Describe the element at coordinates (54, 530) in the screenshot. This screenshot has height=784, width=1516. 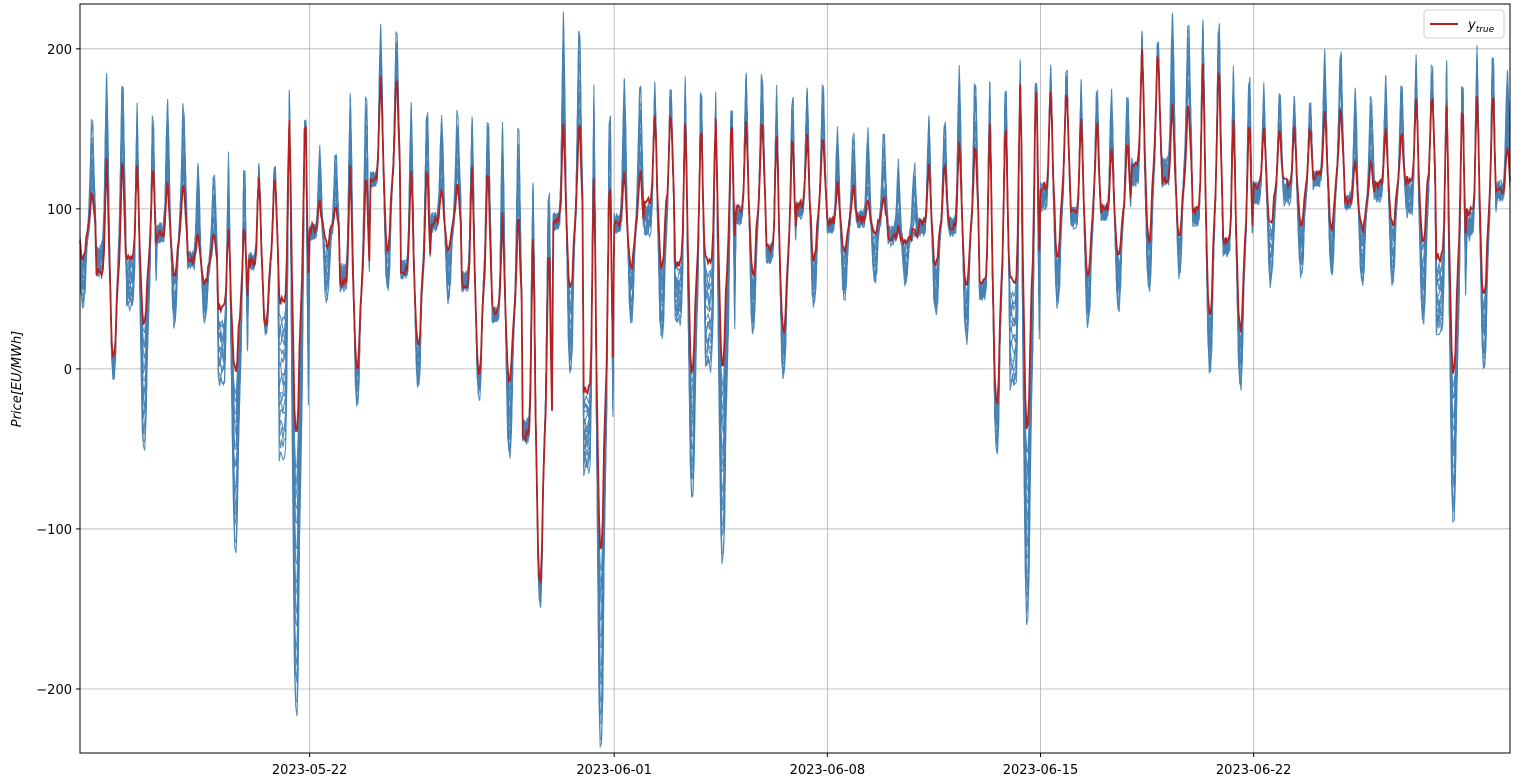
I see `y-tick-label: −100` at that location.